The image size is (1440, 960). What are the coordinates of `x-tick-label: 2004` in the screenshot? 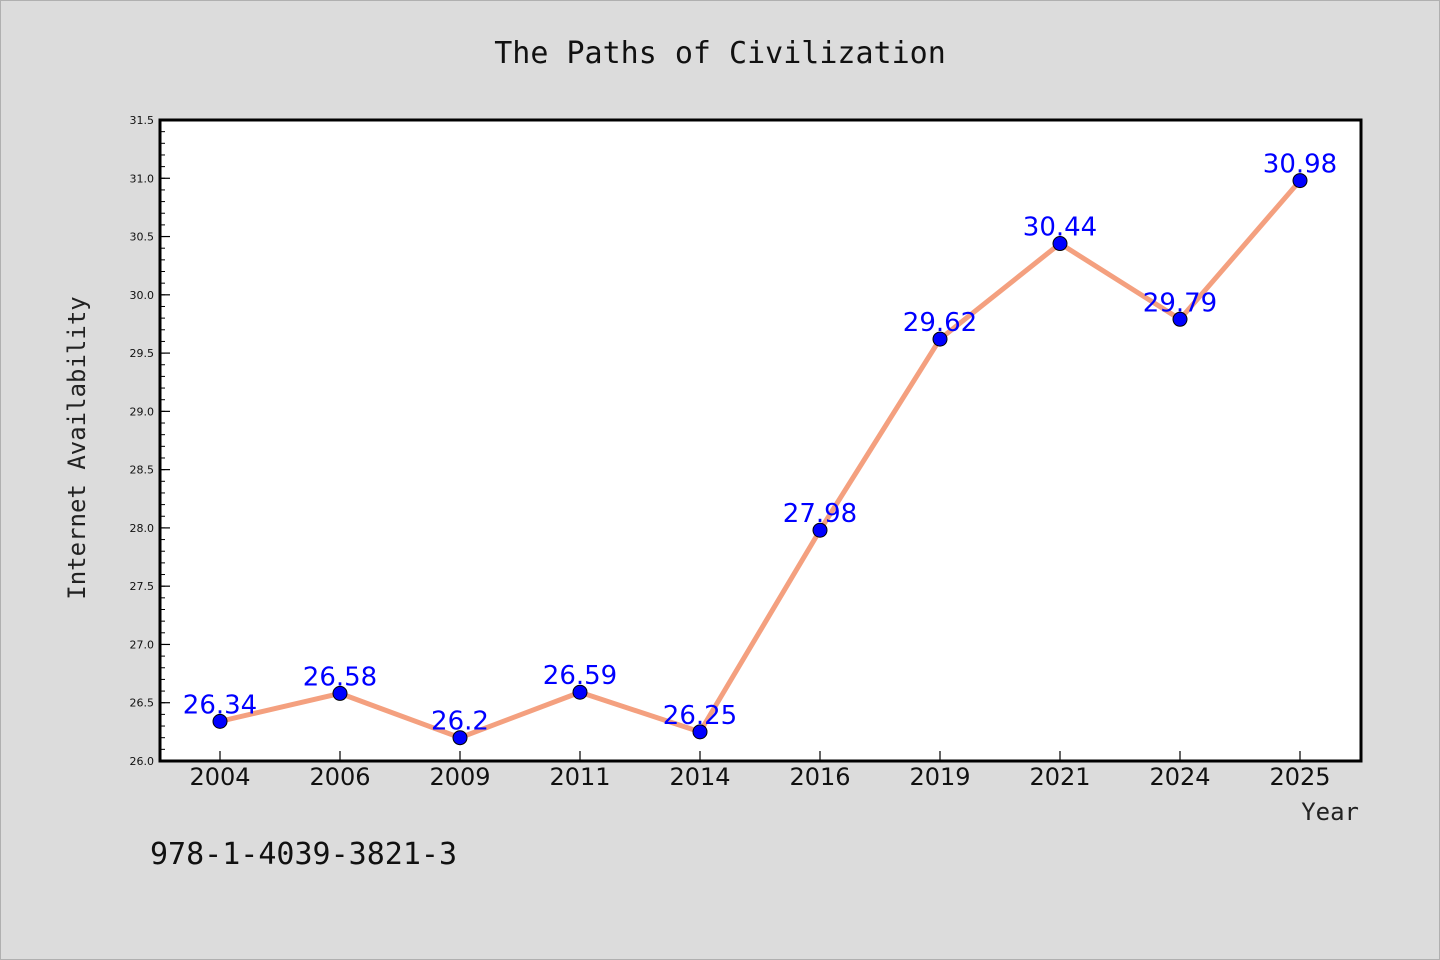 It's located at (219, 777).